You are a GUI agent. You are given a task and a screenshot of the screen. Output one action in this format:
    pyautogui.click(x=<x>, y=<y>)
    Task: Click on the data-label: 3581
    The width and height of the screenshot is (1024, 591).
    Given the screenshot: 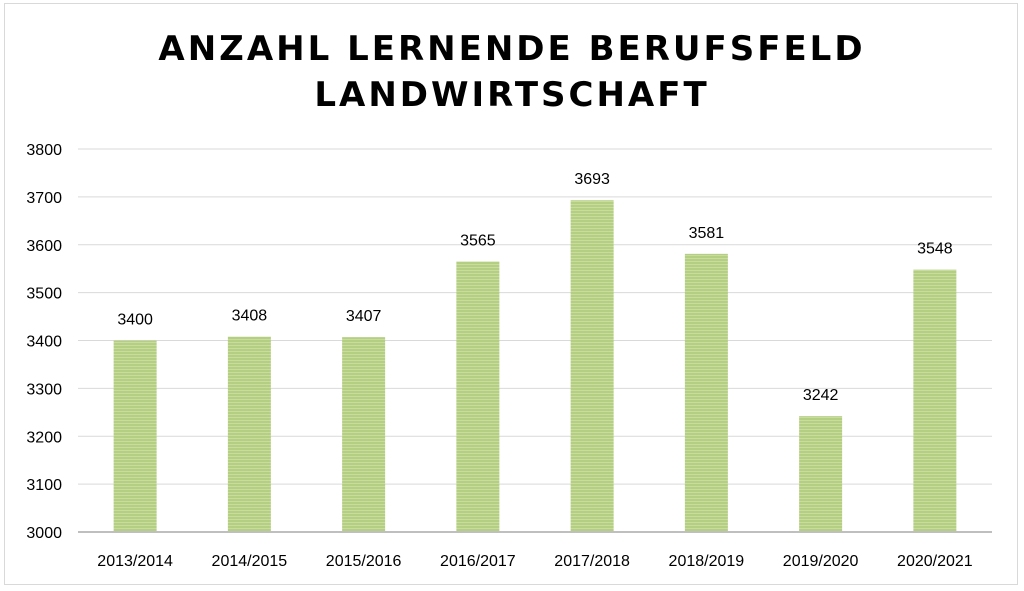 What is the action you would take?
    pyautogui.click(x=707, y=233)
    